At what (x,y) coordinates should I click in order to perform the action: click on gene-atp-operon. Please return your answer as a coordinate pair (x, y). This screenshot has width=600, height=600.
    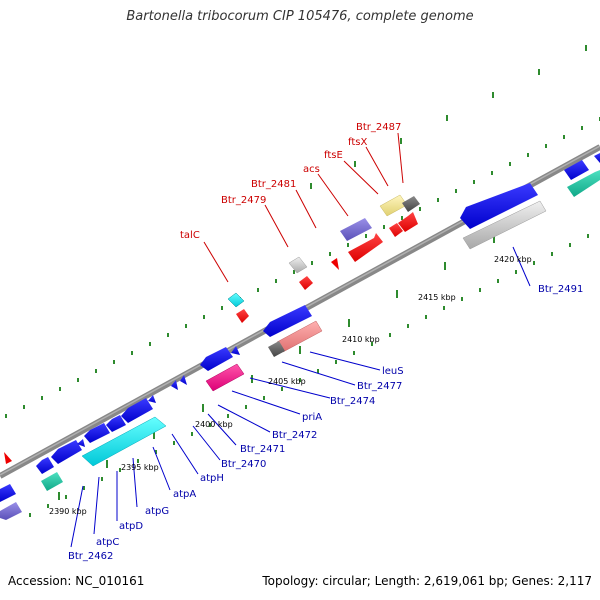
    Looking at the image, I should click on (124, 441).